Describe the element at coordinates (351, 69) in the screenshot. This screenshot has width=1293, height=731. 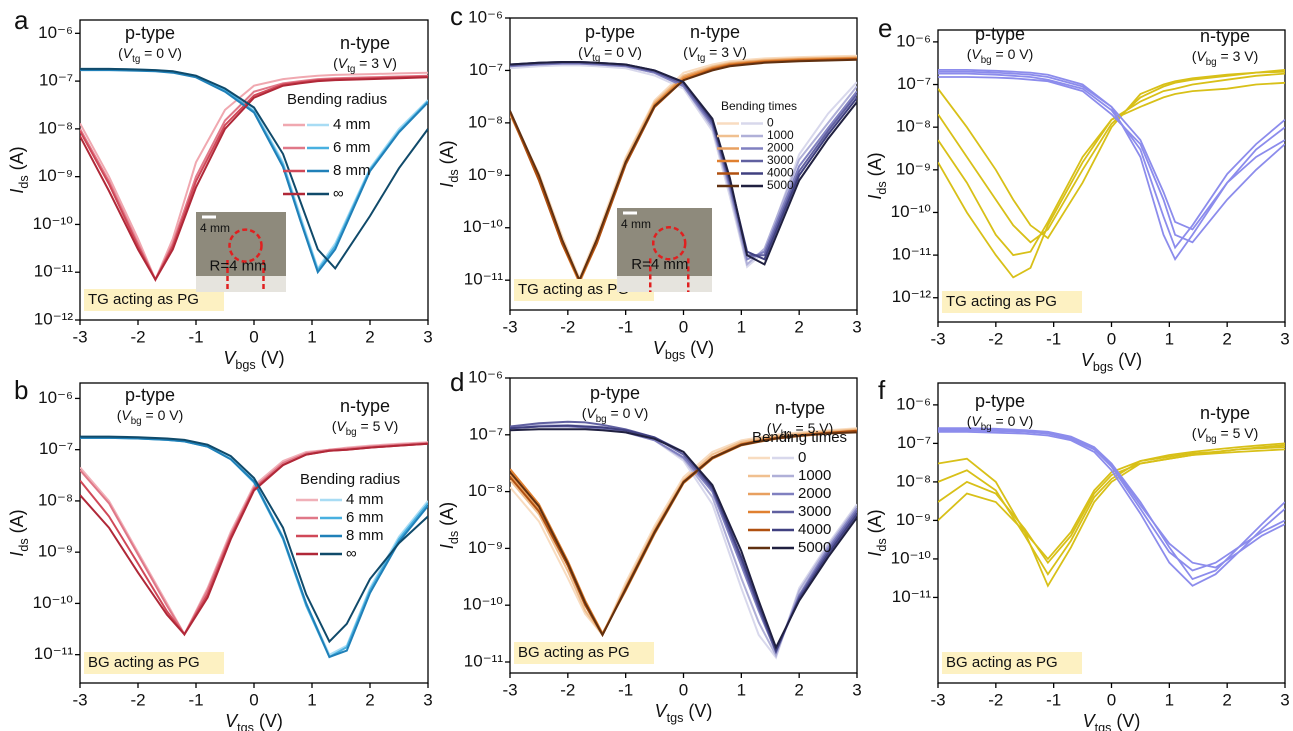
I see `type-condition-part: tg` at that location.